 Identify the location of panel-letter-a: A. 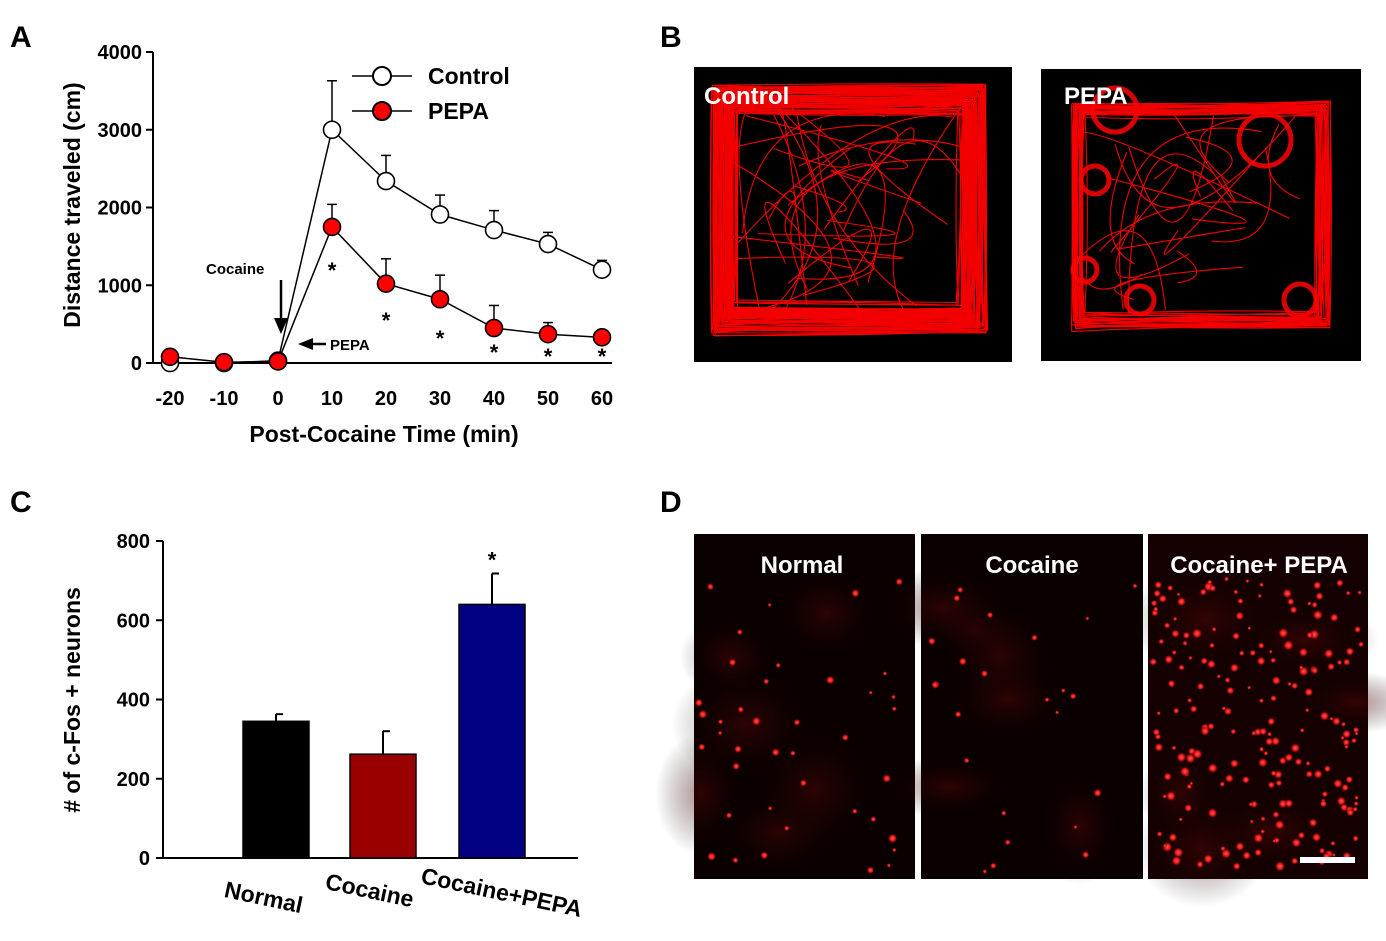
(21, 37).